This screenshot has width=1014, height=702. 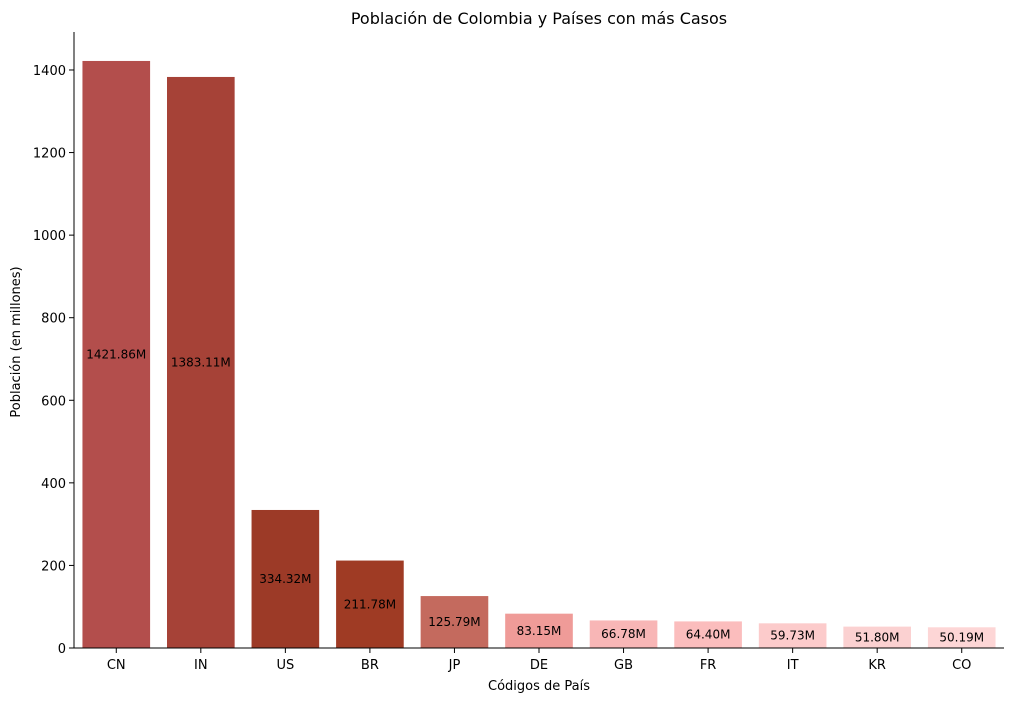 I want to click on bar-de, so click(x=539, y=630).